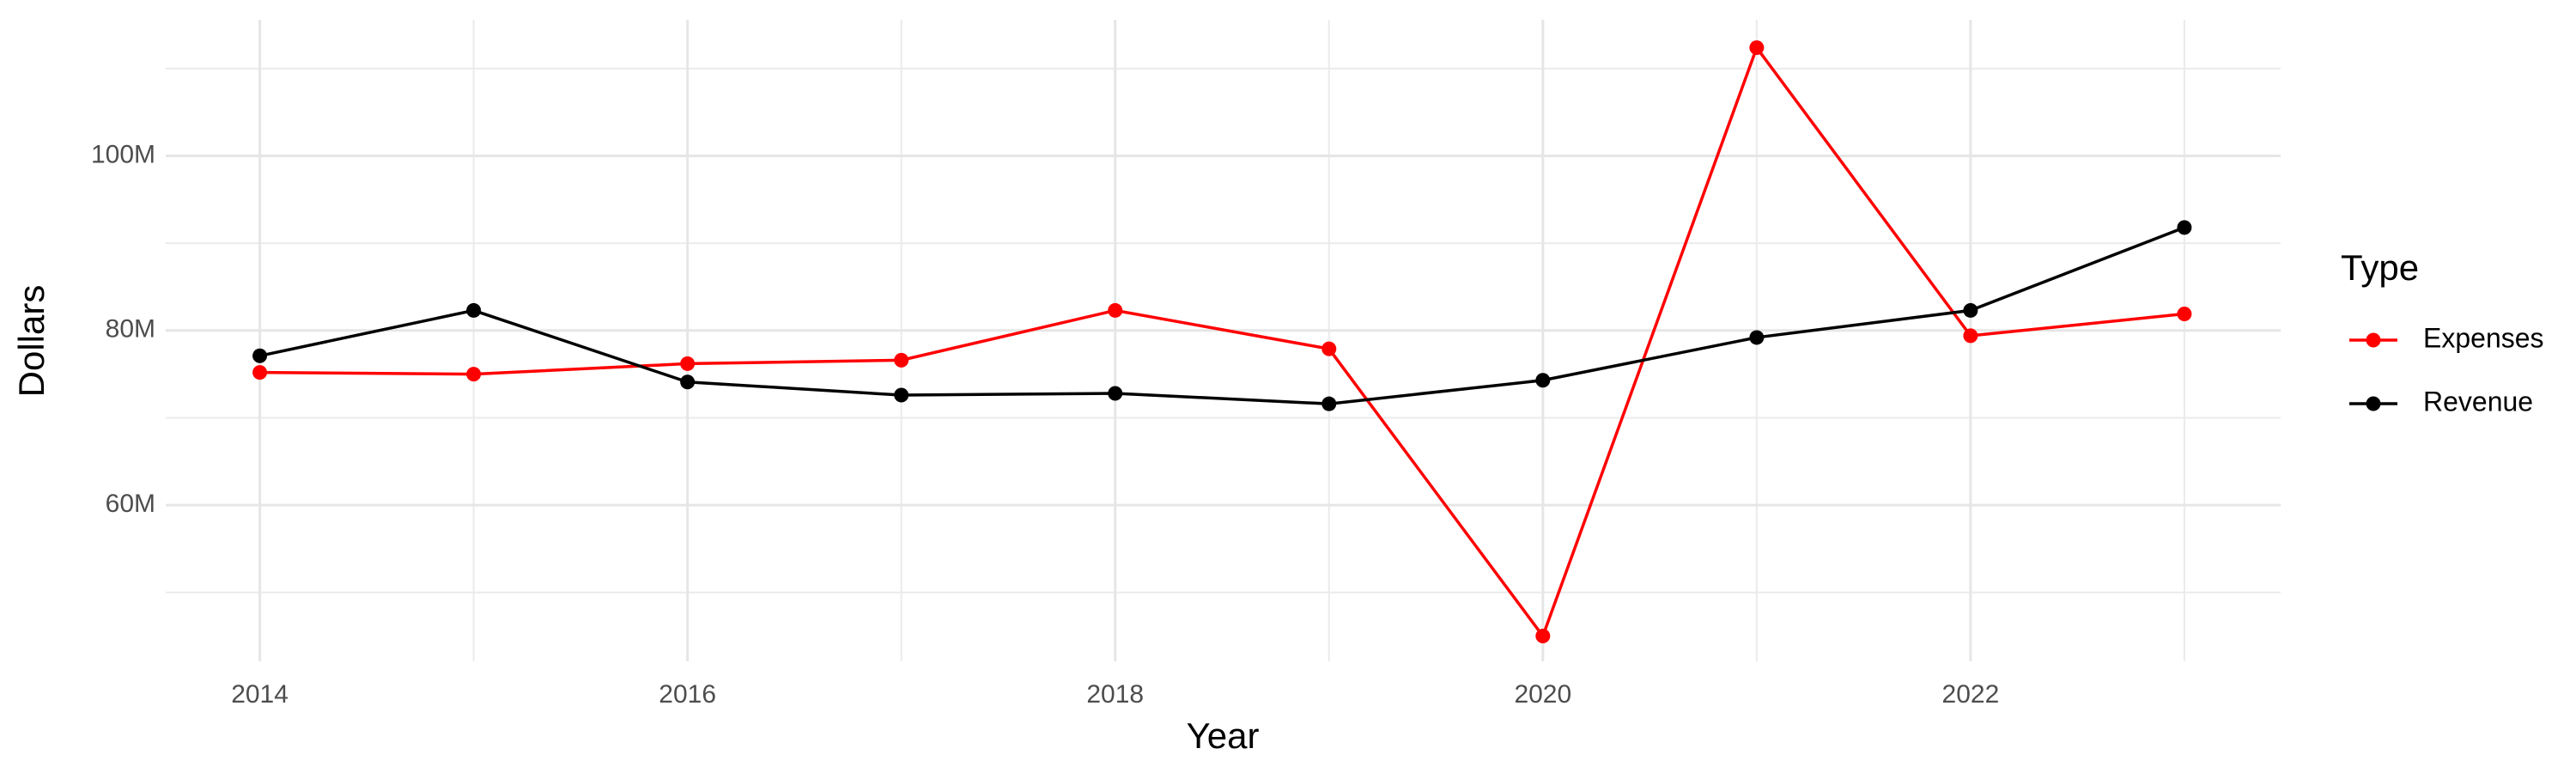 The height and width of the screenshot is (773, 2576). What do you see at coordinates (130, 329) in the screenshot?
I see `y-tick-label: 80M` at bounding box center [130, 329].